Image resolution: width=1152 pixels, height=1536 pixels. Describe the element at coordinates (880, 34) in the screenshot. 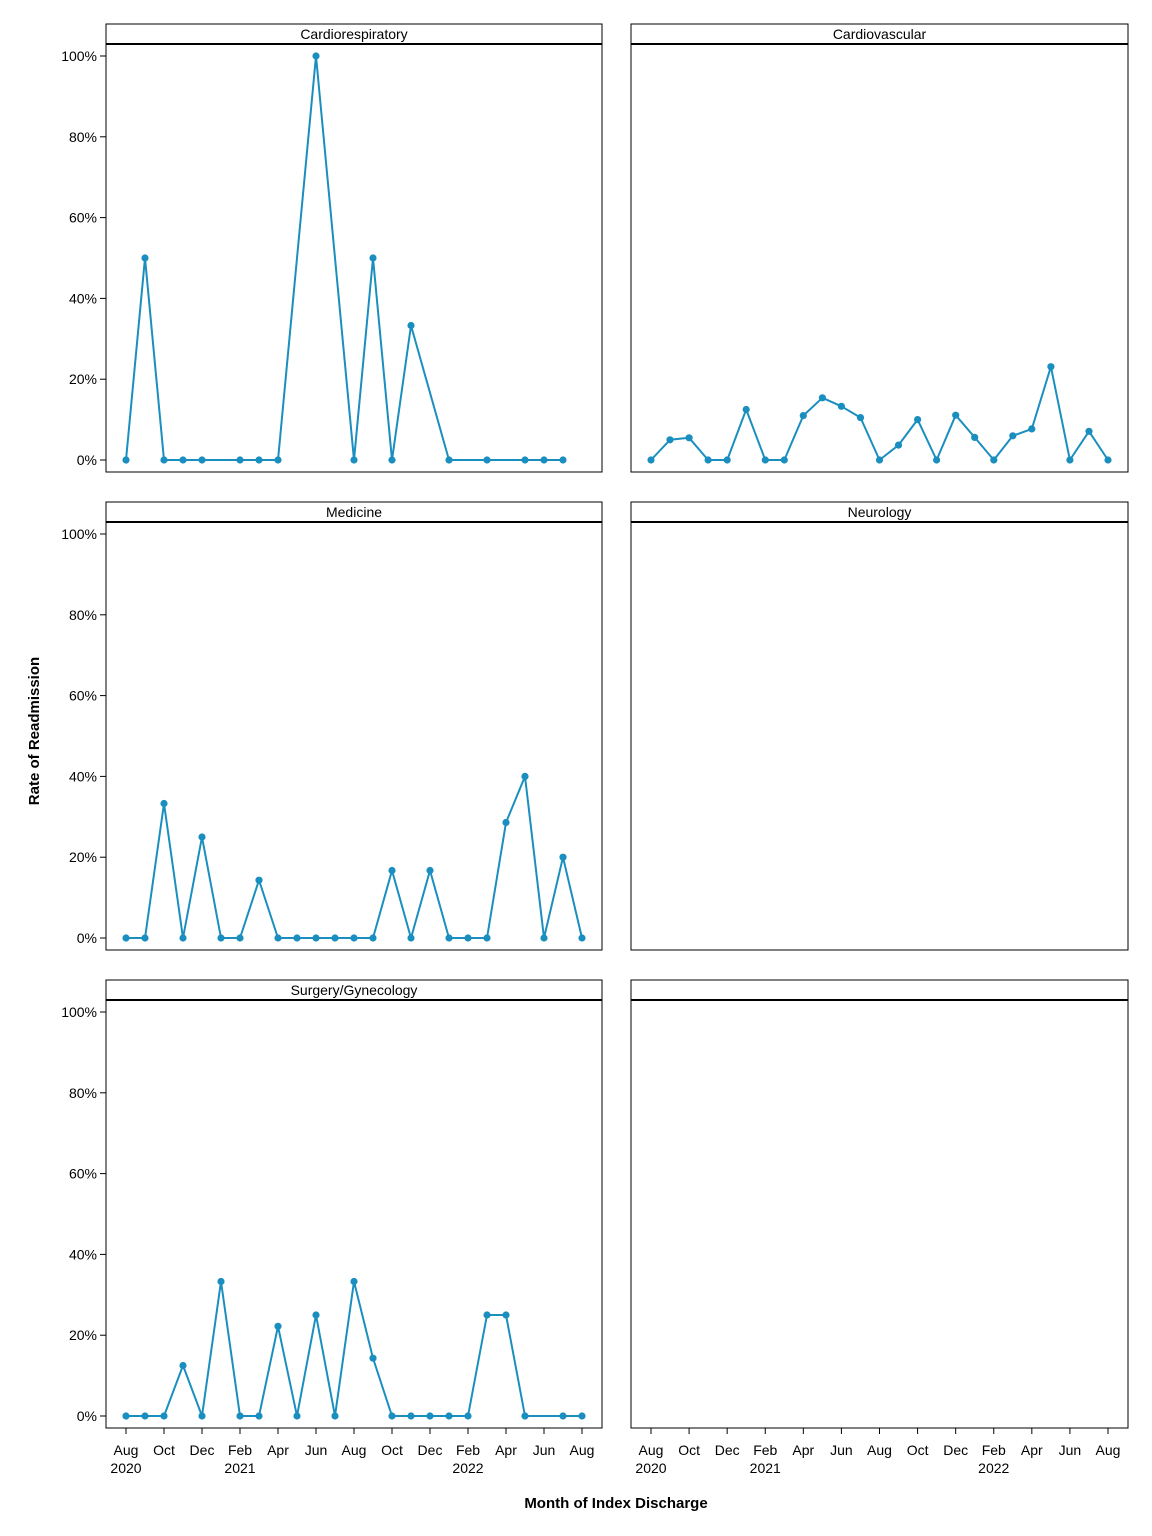

I see `panel-title: Cardiovascular` at that location.